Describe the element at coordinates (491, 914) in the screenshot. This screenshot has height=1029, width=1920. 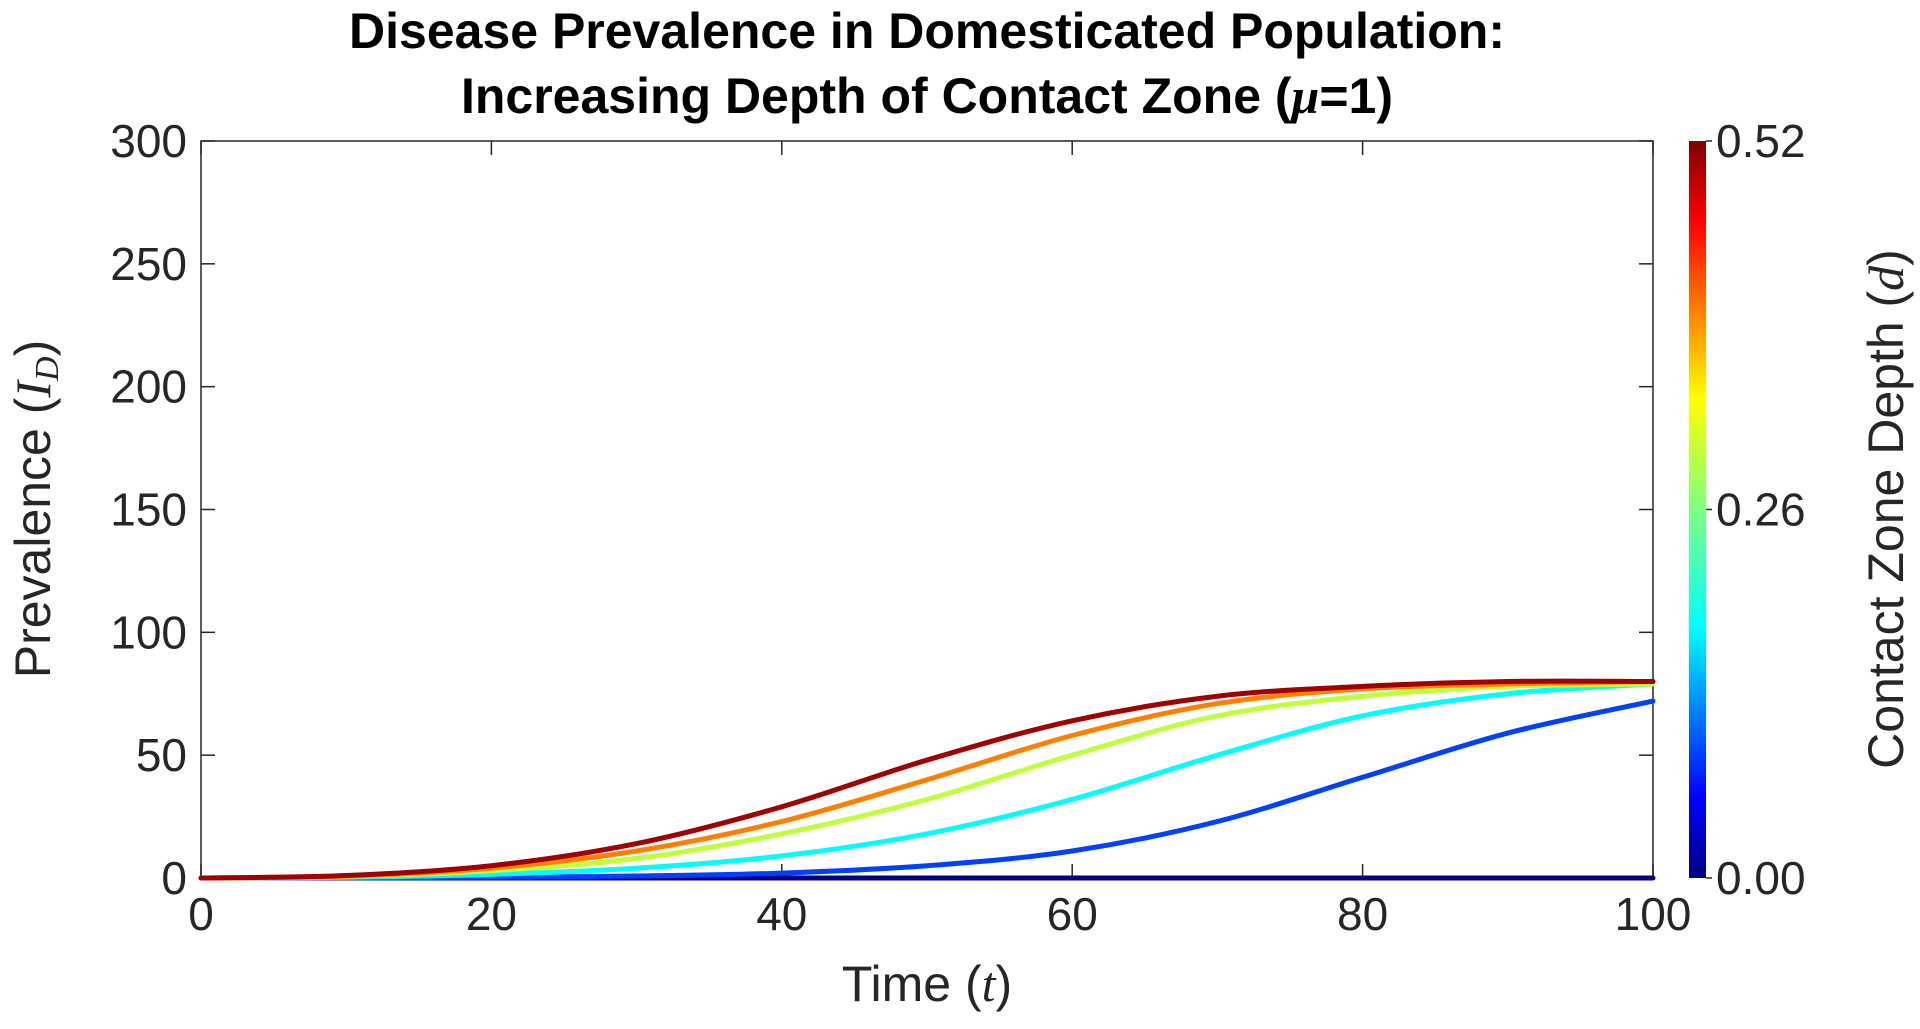
I see `x-tick-label: 20` at that location.